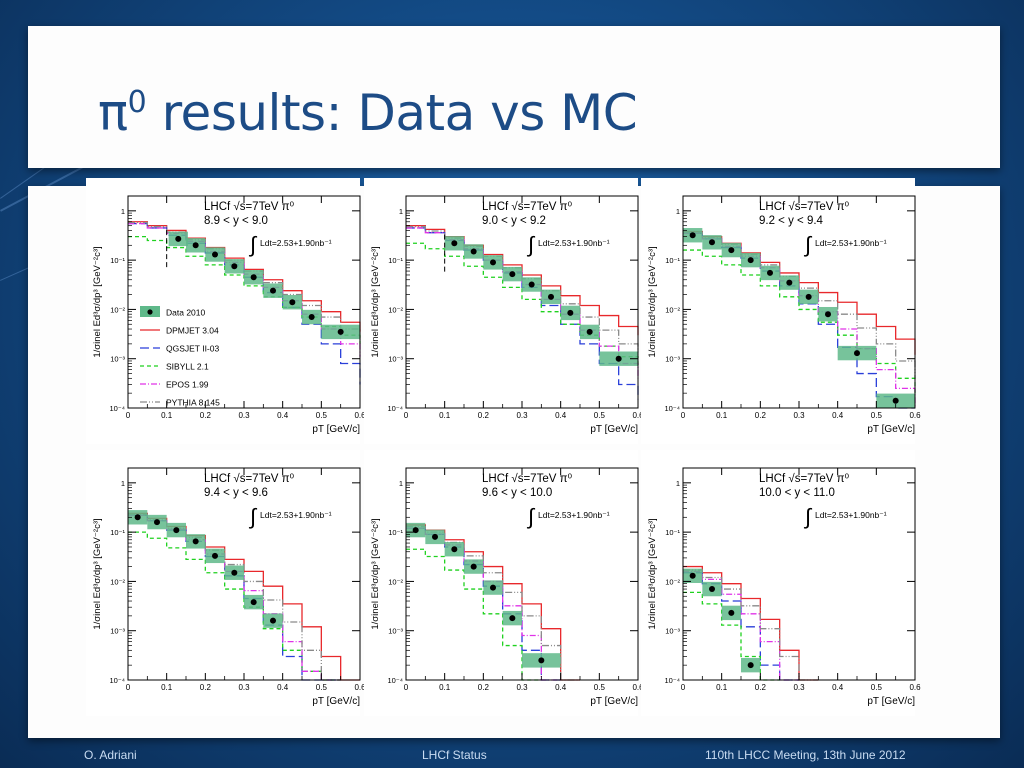 This screenshot has width=1024, height=768. What do you see at coordinates (805, 755) in the screenshot?
I see `footer-meeting: 110th LHCC Meeting, 13th June 2012` at bounding box center [805, 755].